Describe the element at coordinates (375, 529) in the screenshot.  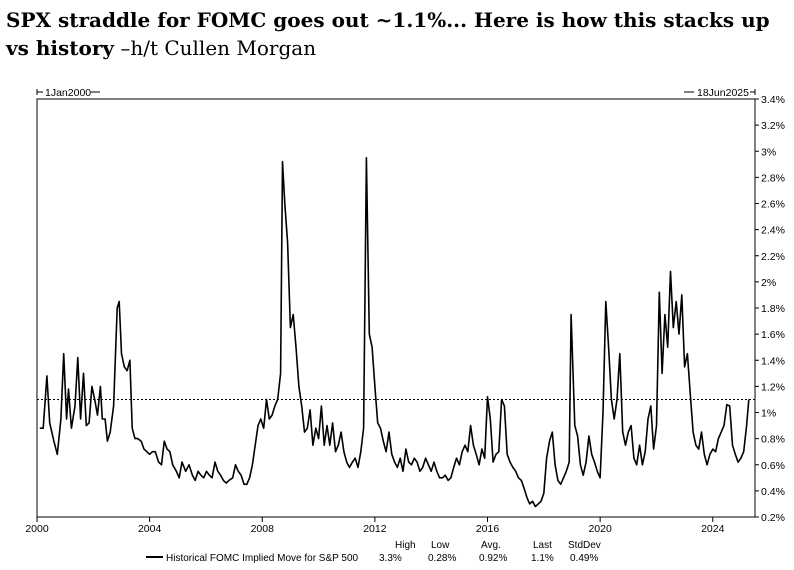
I see `x-tick-label: 2012` at that location.